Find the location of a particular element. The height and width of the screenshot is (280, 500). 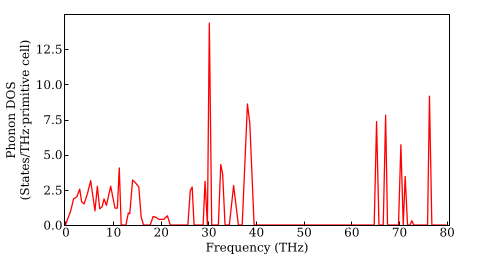

x-tick-label: 0 is located at coordinates (66, 233).